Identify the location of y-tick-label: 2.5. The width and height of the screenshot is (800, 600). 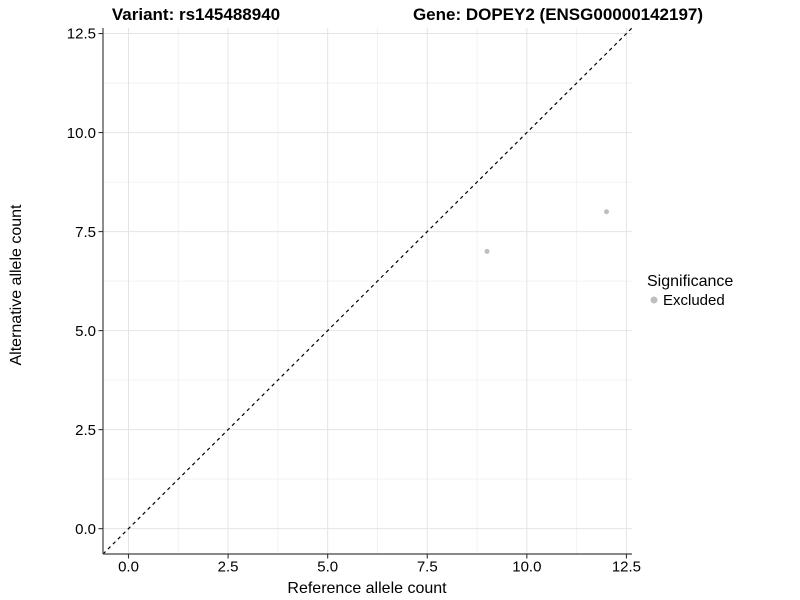
(85, 430).